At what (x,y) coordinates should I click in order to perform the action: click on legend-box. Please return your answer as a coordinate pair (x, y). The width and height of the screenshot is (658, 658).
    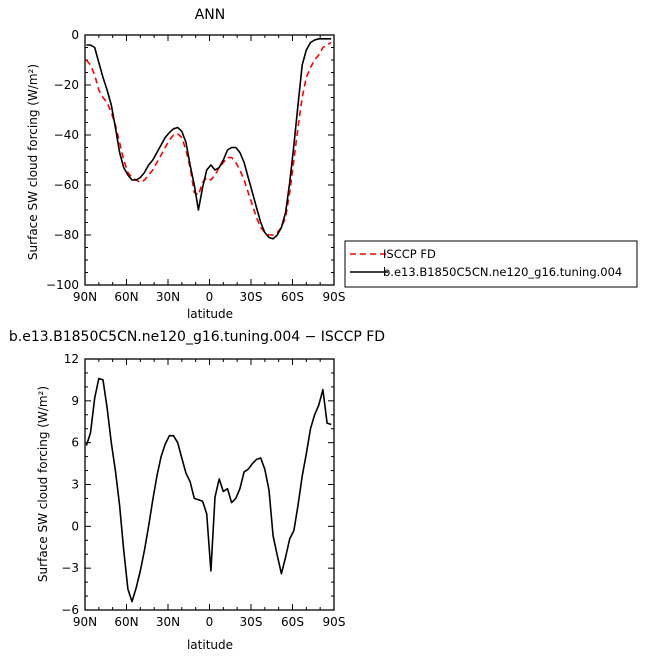
    Looking at the image, I should click on (491, 264).